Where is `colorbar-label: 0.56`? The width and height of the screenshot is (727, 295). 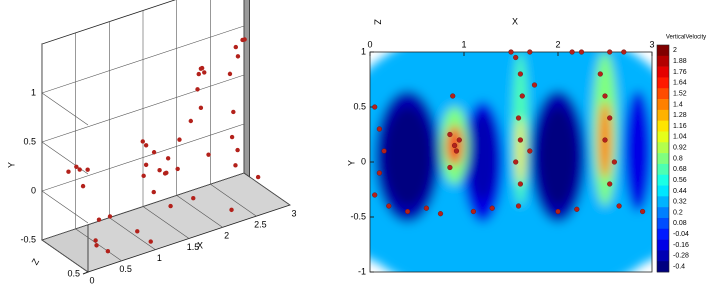
colorbar-label: 0.56 is located at coordinates (680, 180).